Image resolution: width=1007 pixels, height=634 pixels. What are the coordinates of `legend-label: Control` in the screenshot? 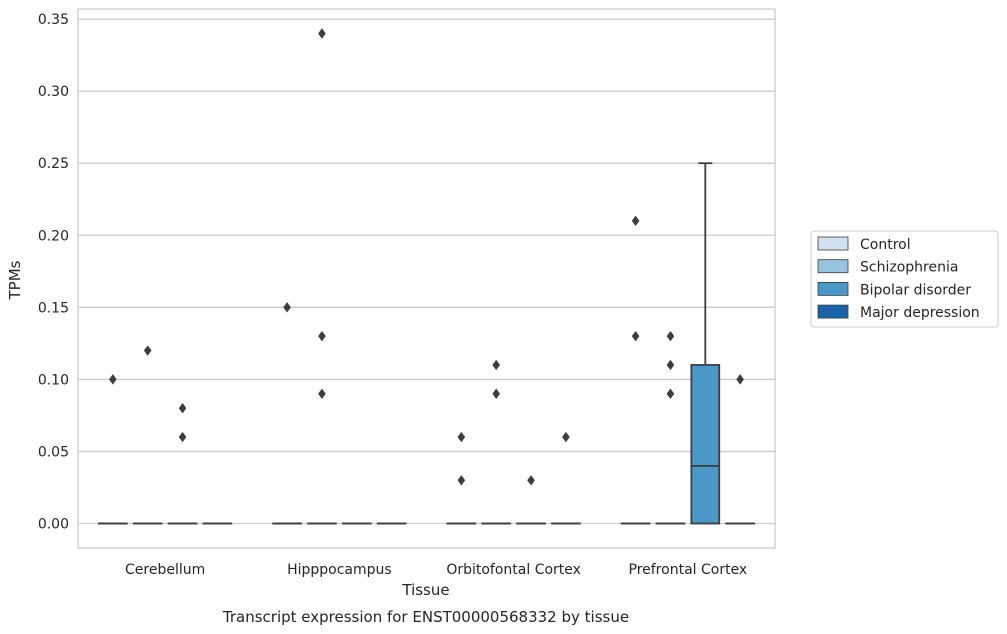 It's located at (885, 245).